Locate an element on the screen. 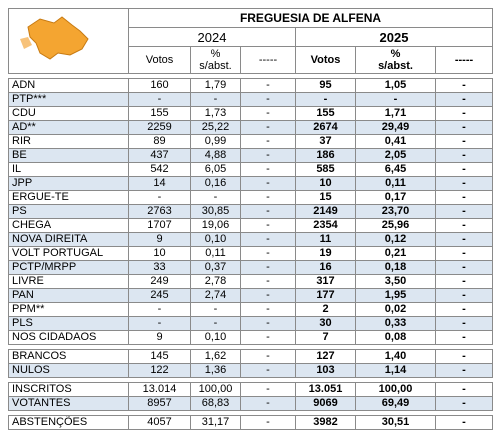  table-row: IL 542 6,05-585 6,45- is located at coordinates (250, 169).